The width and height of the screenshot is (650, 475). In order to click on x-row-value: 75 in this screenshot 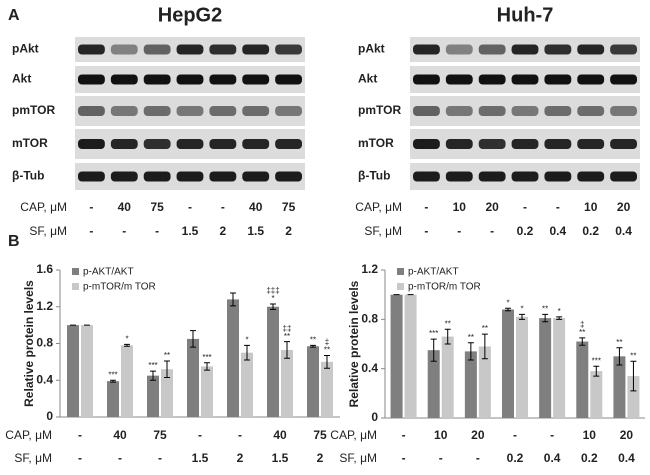, I will do `click(320, 435)`.